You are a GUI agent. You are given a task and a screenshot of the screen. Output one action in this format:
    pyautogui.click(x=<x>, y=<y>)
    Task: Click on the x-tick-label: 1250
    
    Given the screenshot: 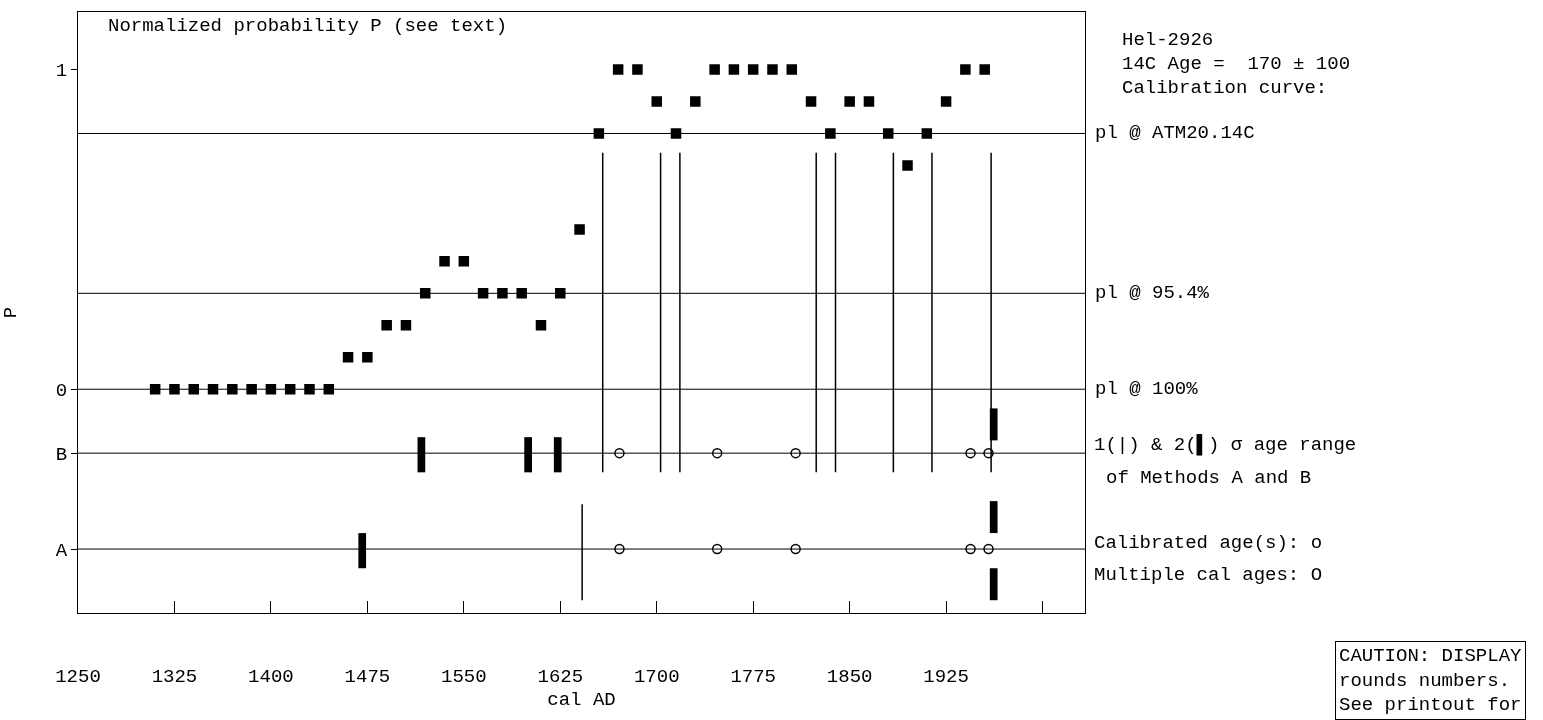 What is the action you would take?
    pyautogui.click(x=78, y=676)
    